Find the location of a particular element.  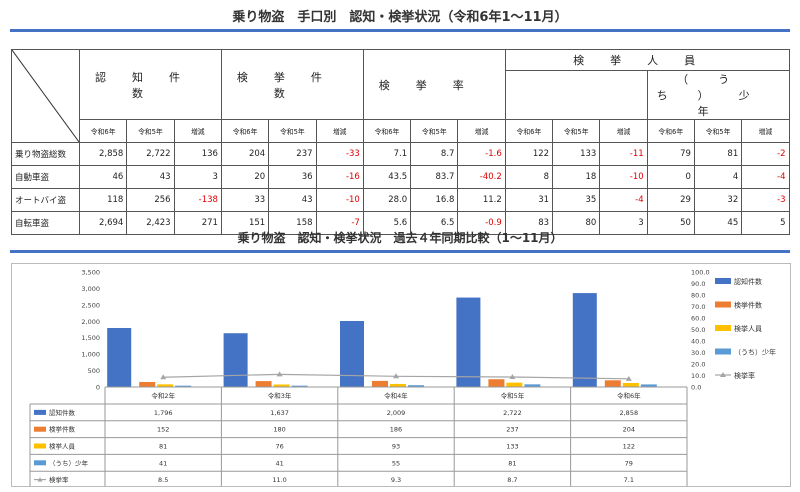

group-header: 検挙率 is located at coordinates (434, 84).